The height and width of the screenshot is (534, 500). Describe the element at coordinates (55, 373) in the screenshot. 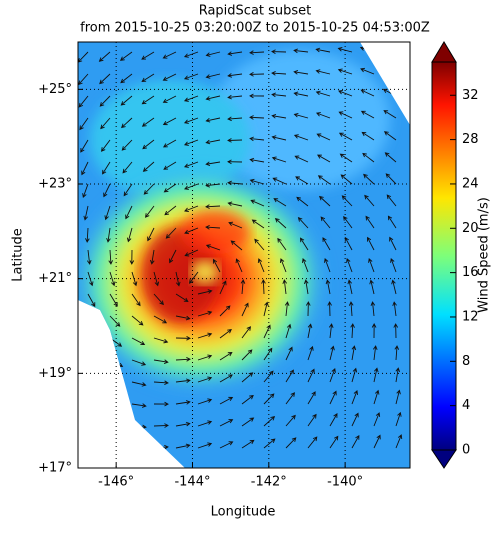

I see `y-tick-label: +19°` at that location.